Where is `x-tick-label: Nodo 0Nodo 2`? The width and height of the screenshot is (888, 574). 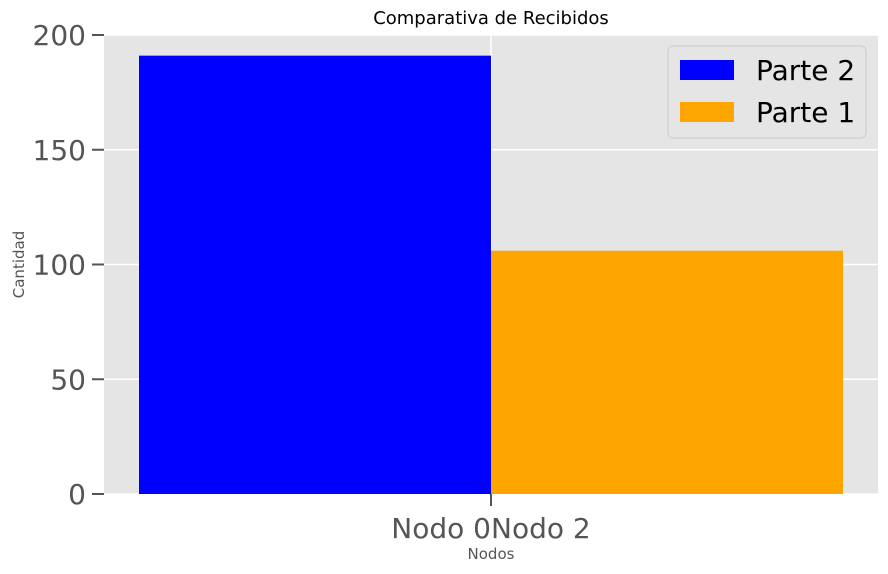
x-tick-label: Nodo 0Nodo 2 is located at coordinates (490, 528).